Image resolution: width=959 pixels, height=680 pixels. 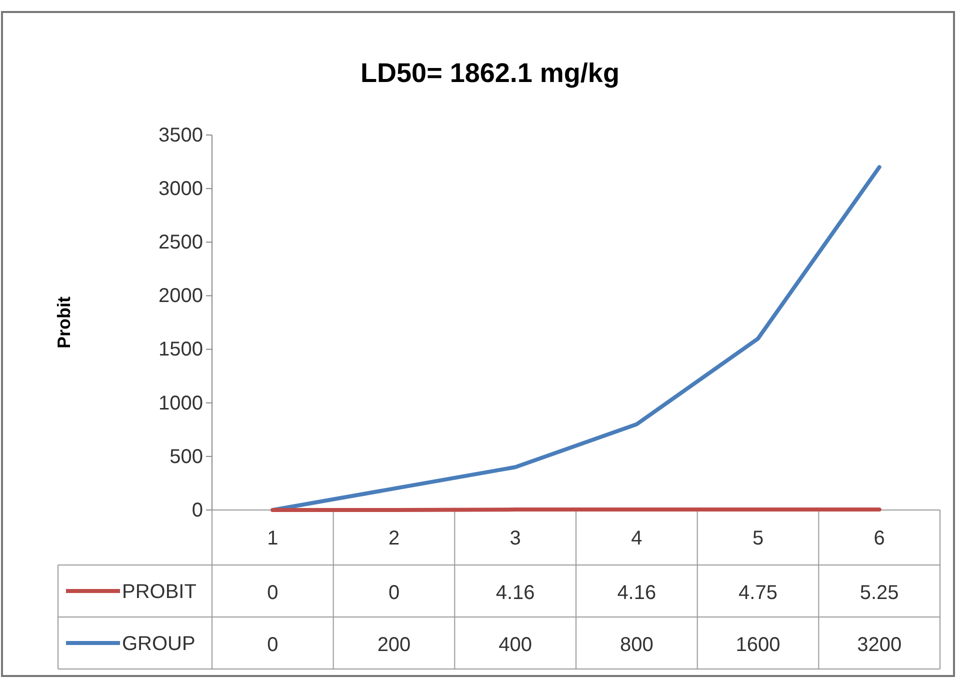 I want to click on data-label: 200, so click(x=394, y=645).